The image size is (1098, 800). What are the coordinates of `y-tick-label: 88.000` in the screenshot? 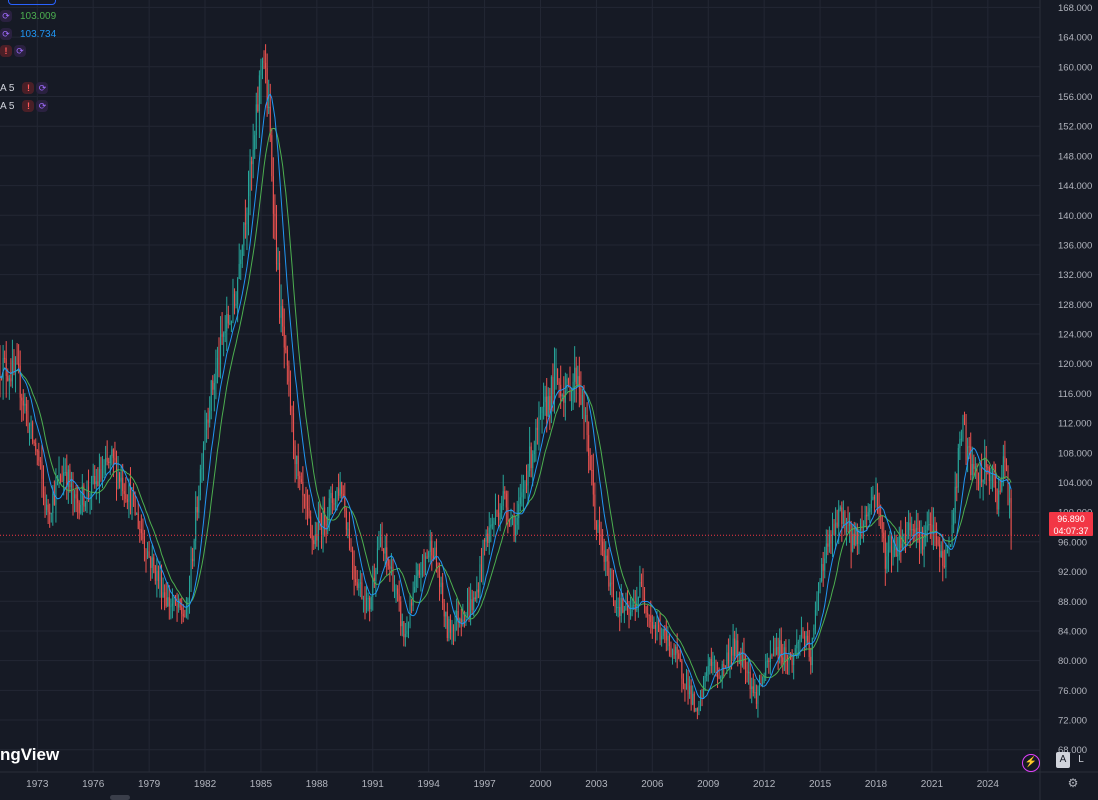 It's located at (1072, 602).